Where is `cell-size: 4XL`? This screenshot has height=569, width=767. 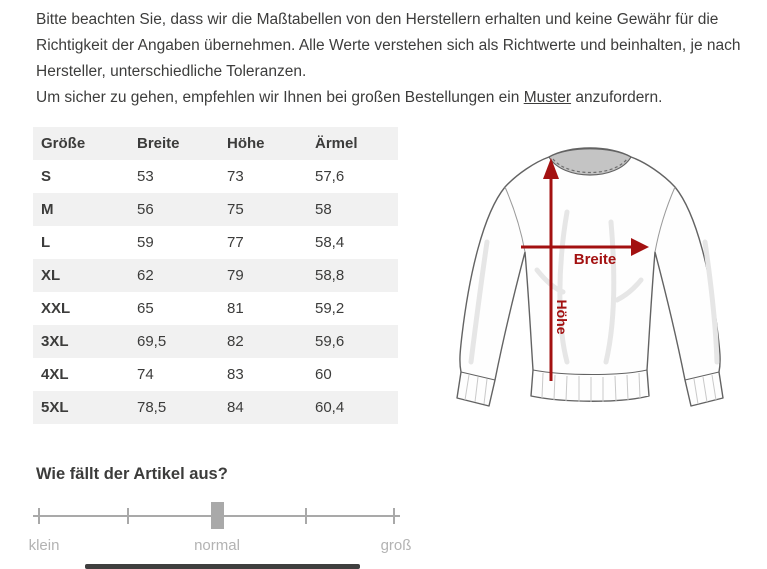
cell-size: 4XL is located at coordinates (55, 374).